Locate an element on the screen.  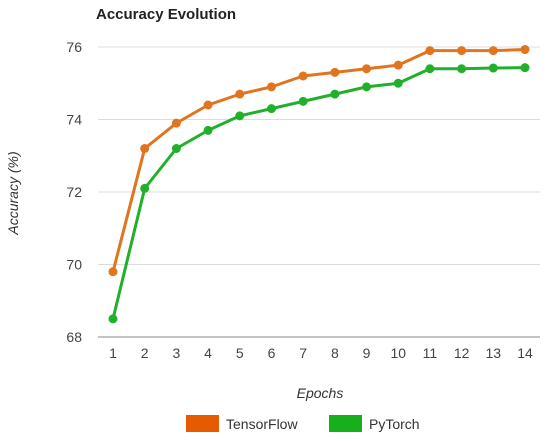
x-tick-label: 2 is located at coordinates (145, 353).